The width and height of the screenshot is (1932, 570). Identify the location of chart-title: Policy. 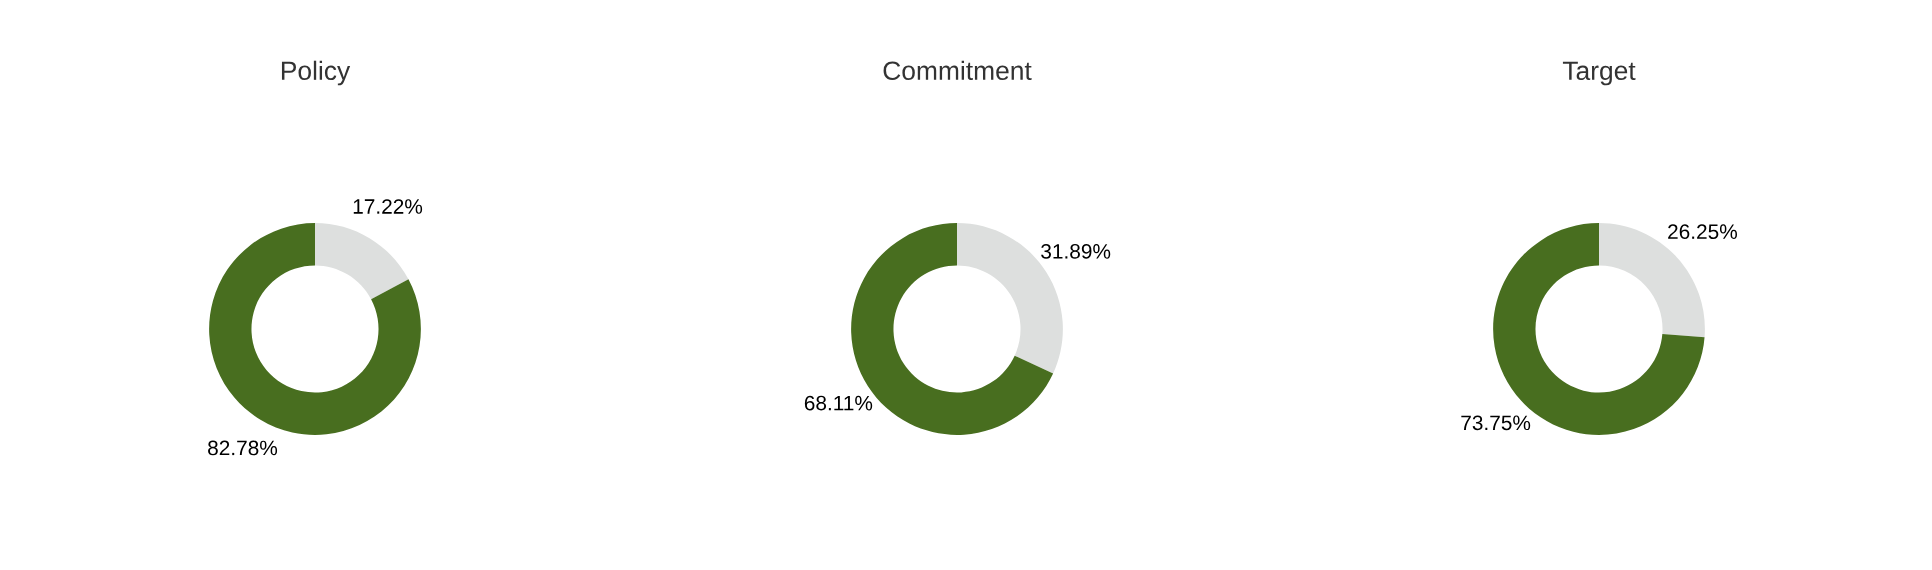
(316, 73).